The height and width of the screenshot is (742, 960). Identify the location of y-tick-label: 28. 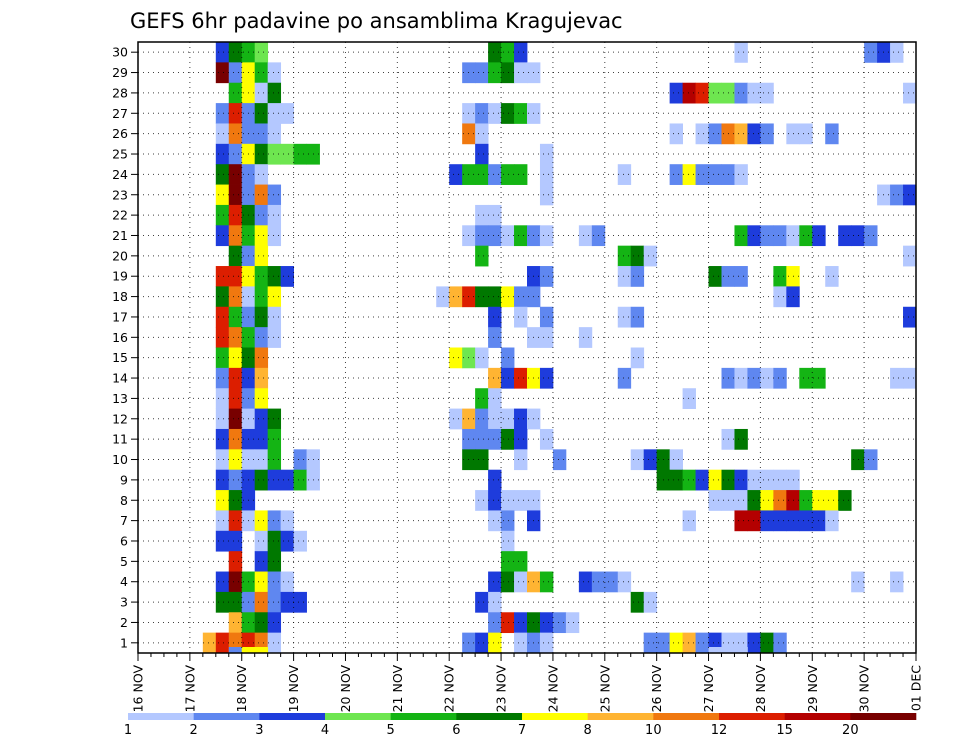
(120, 92).